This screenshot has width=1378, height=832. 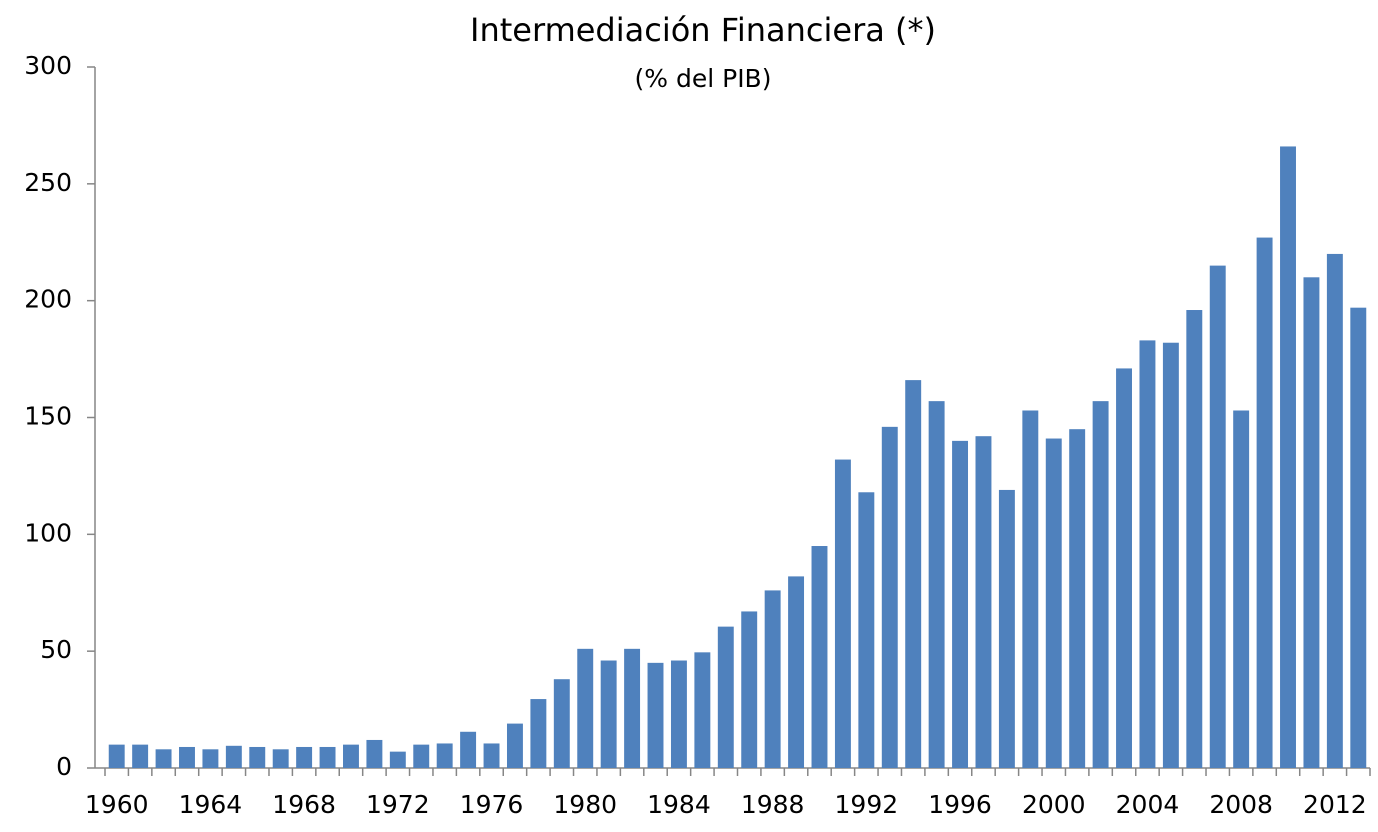 I want to click on x-tick-label: 1980, so click(x=585, y=804).